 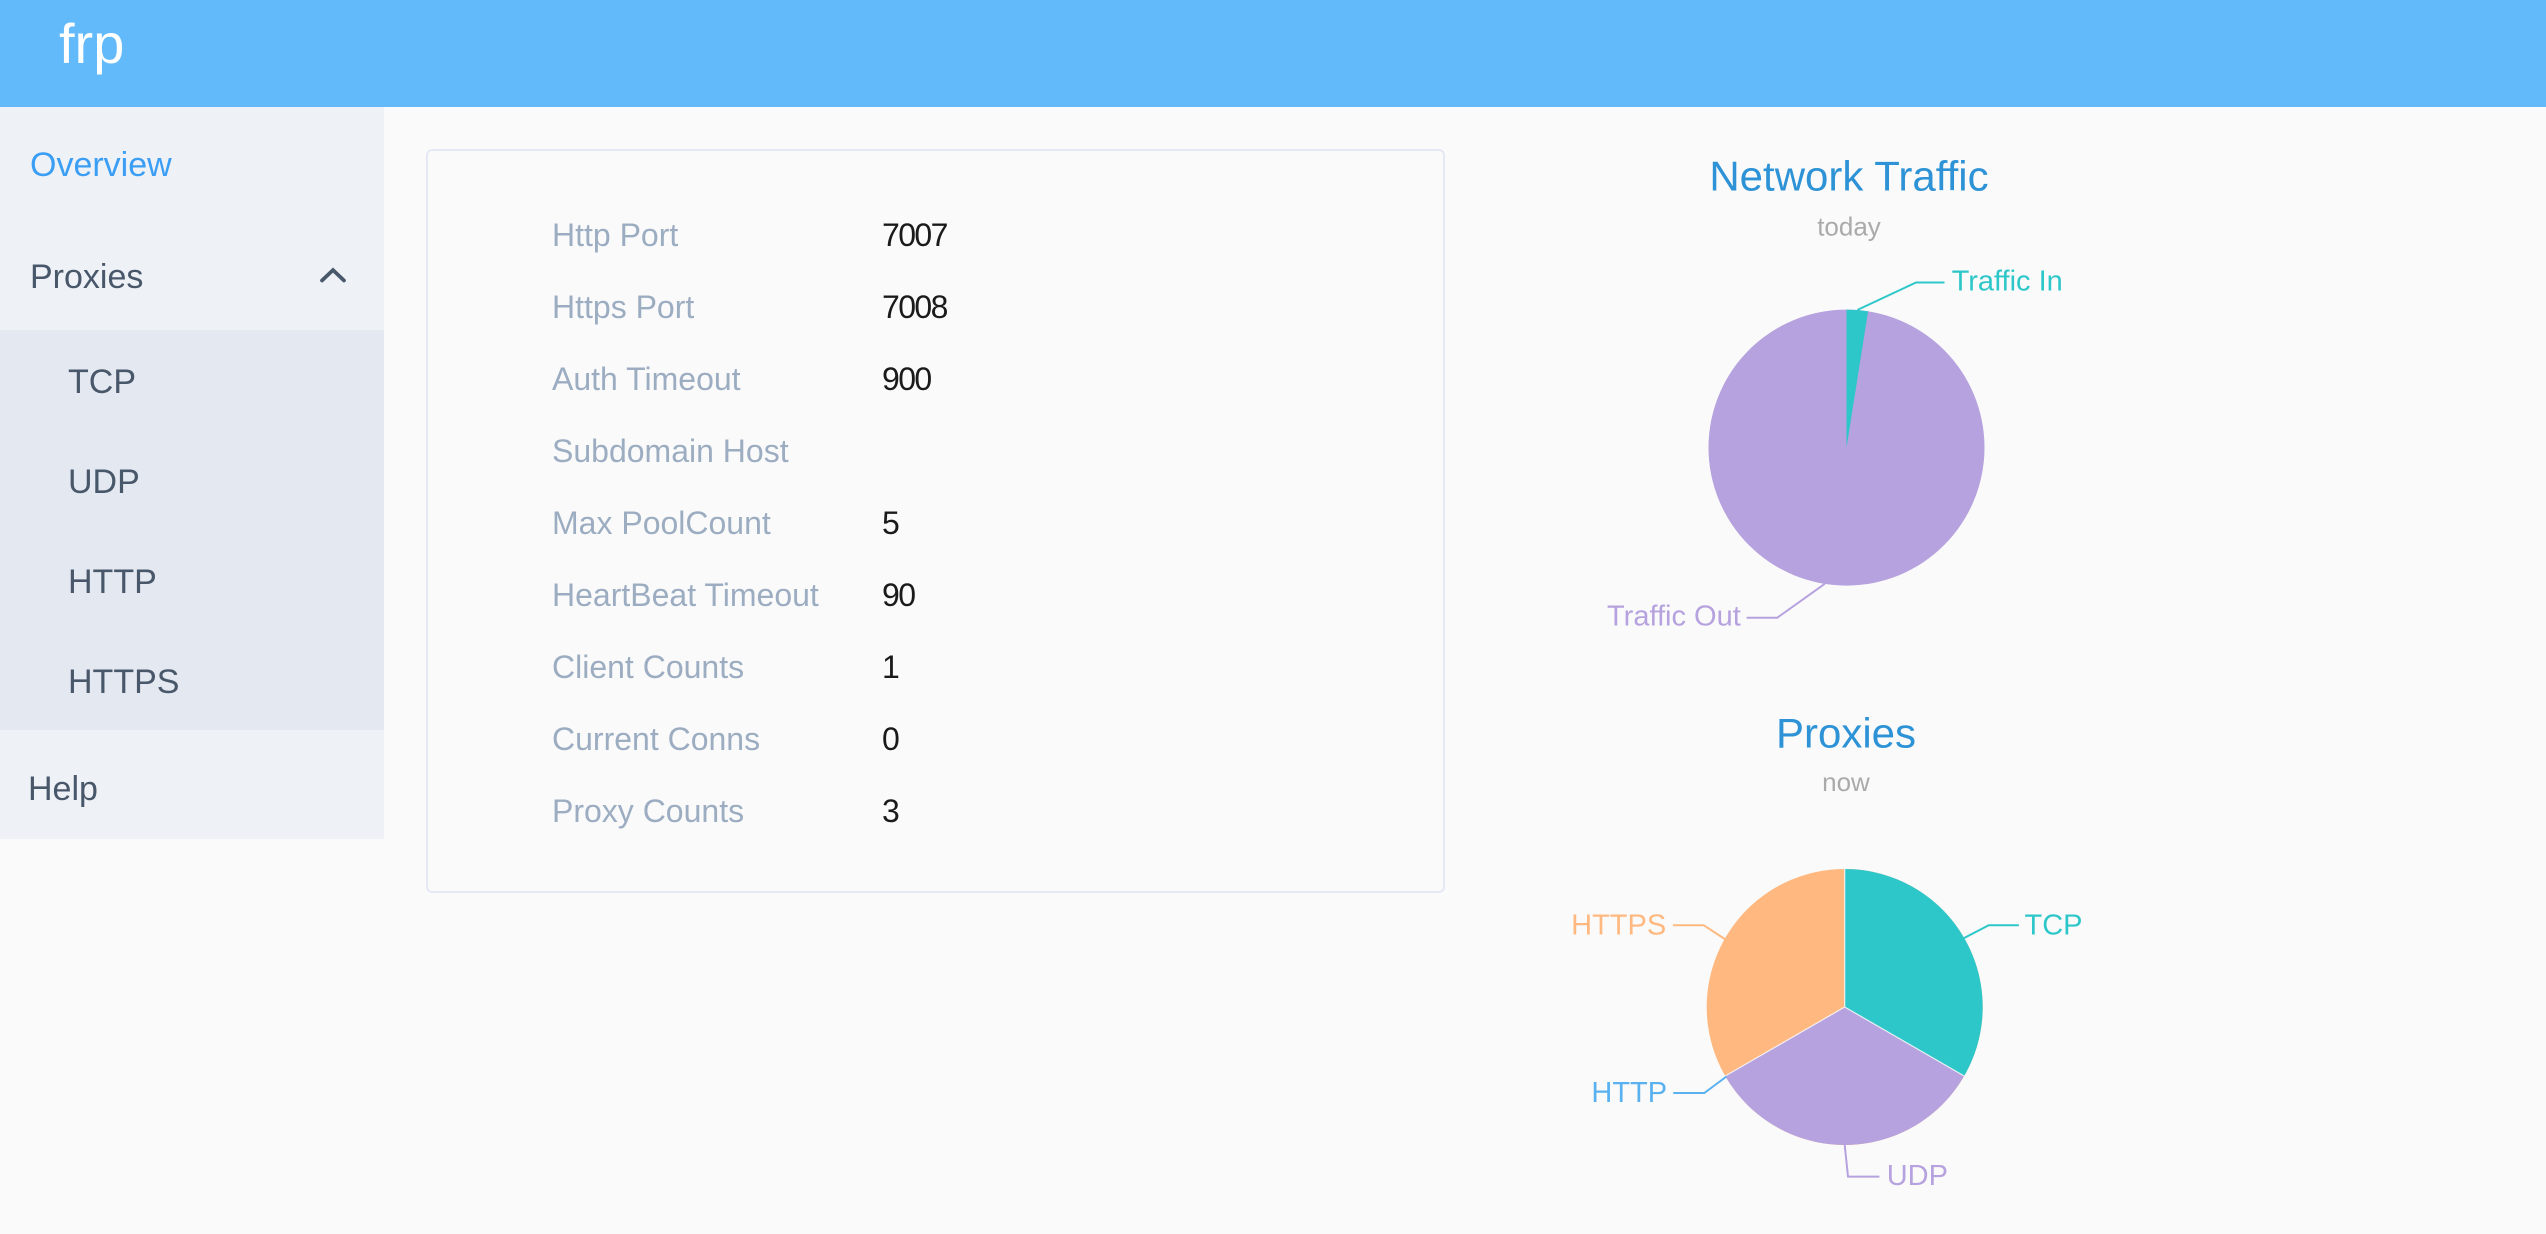 I want to click on svg-text: Proxies, so click(x=1846, y=733).